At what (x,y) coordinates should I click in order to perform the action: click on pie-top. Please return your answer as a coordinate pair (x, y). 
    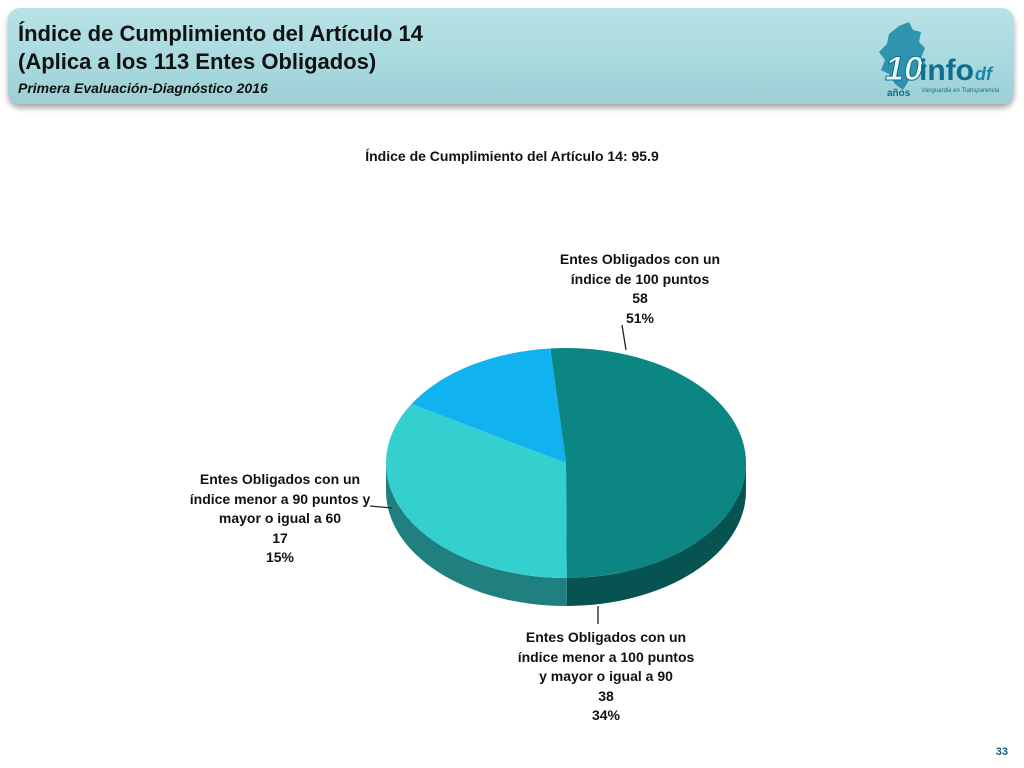
    Looking at the image, I should click on (566, 462).